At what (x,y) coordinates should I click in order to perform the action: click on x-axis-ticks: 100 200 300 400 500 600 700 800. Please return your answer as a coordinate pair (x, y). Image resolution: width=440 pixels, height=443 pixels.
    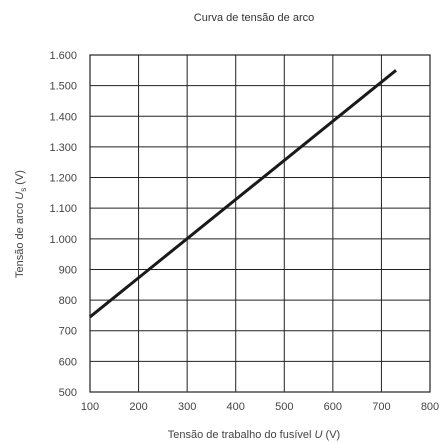
    Looking at the image, I should click on (260, 407).